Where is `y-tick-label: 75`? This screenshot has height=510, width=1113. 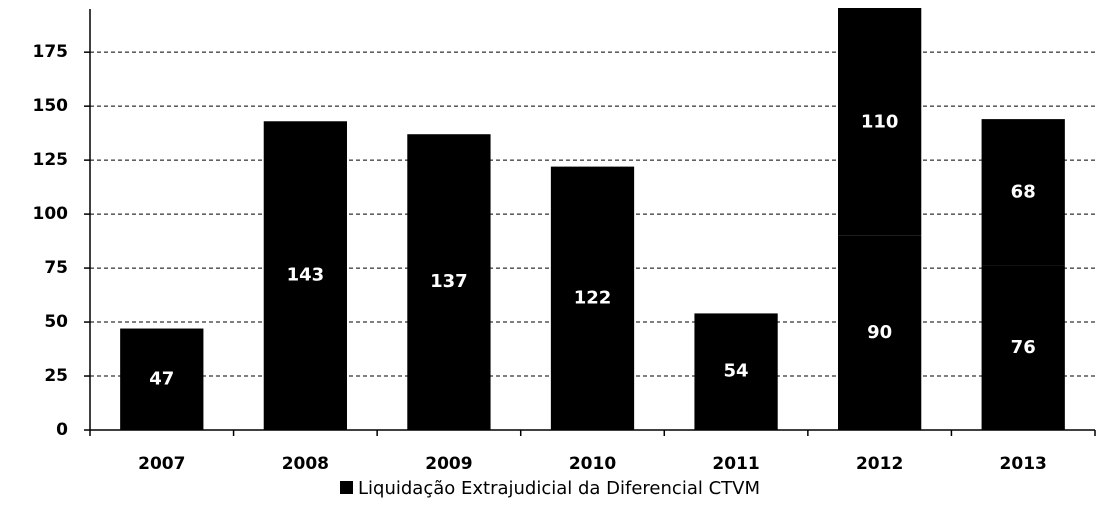 y-tick-label: 75 is located at coordinates (56, 268).